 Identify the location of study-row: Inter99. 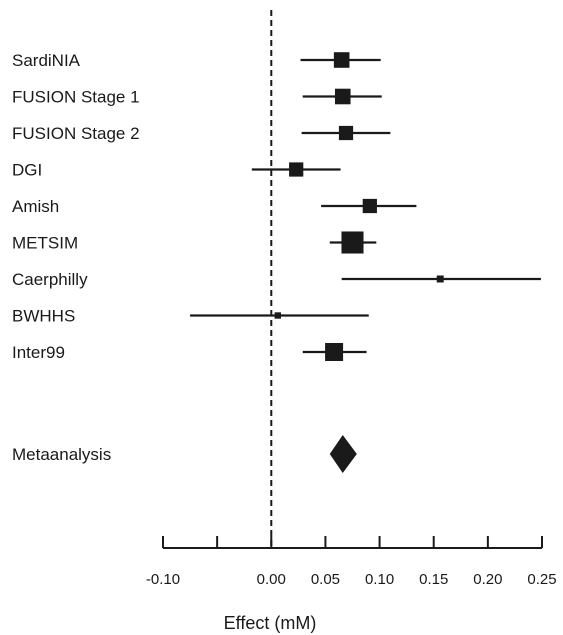
(189, 352).